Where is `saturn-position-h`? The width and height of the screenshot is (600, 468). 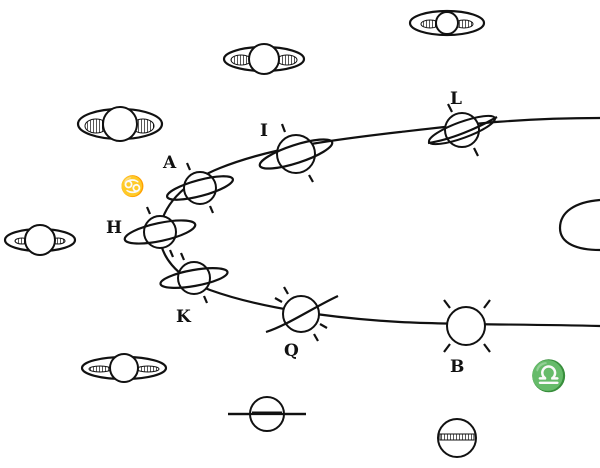
saturn-position-h is located at coordinates (160, 232).